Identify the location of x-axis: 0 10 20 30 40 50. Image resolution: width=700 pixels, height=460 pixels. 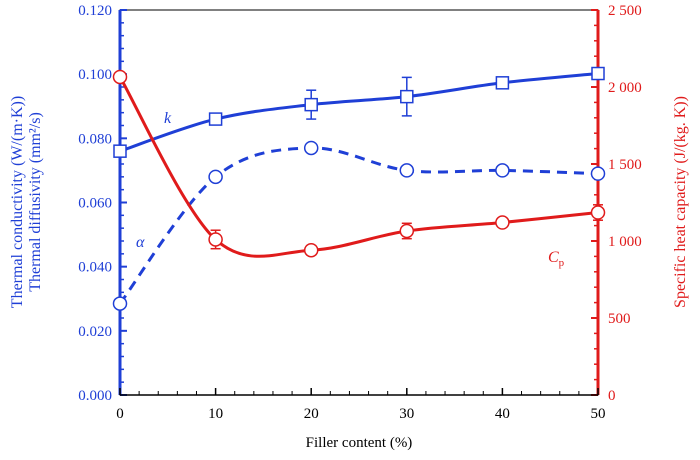
(361, 405).